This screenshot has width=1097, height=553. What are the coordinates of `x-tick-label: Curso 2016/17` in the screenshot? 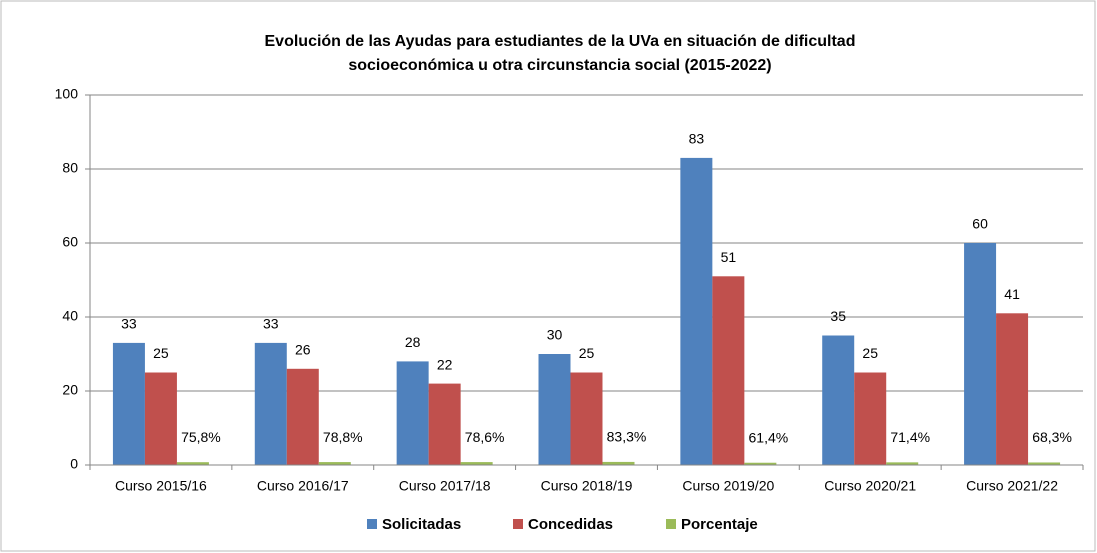 It's located at (303, 486).